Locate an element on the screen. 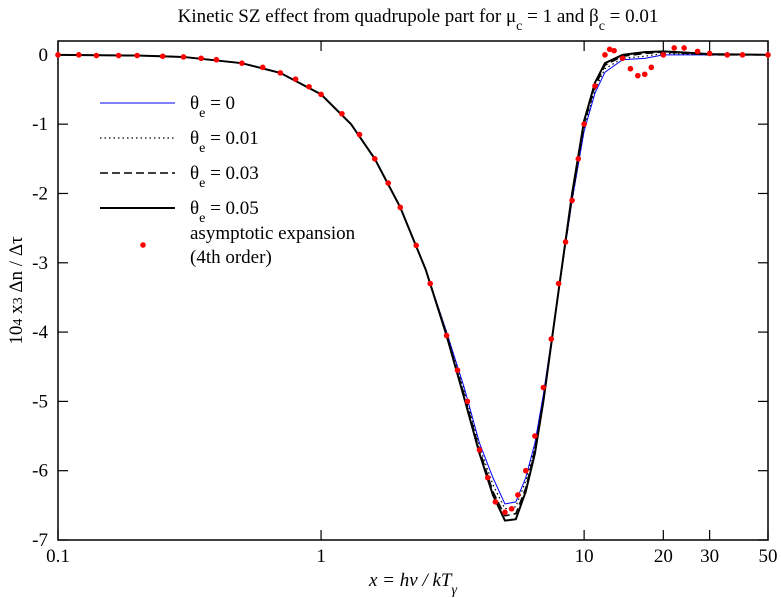 The height and width of the screenshot is (598, 781). x-axis-label: x = hν / kTγ is located at coordinates (412, 584).